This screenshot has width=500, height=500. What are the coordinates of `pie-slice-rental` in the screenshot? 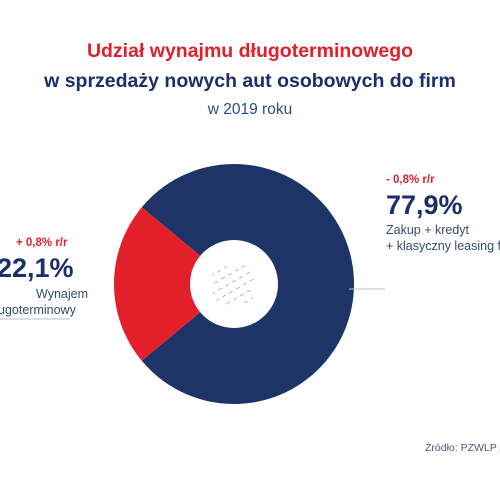 It's located at (174, 284).